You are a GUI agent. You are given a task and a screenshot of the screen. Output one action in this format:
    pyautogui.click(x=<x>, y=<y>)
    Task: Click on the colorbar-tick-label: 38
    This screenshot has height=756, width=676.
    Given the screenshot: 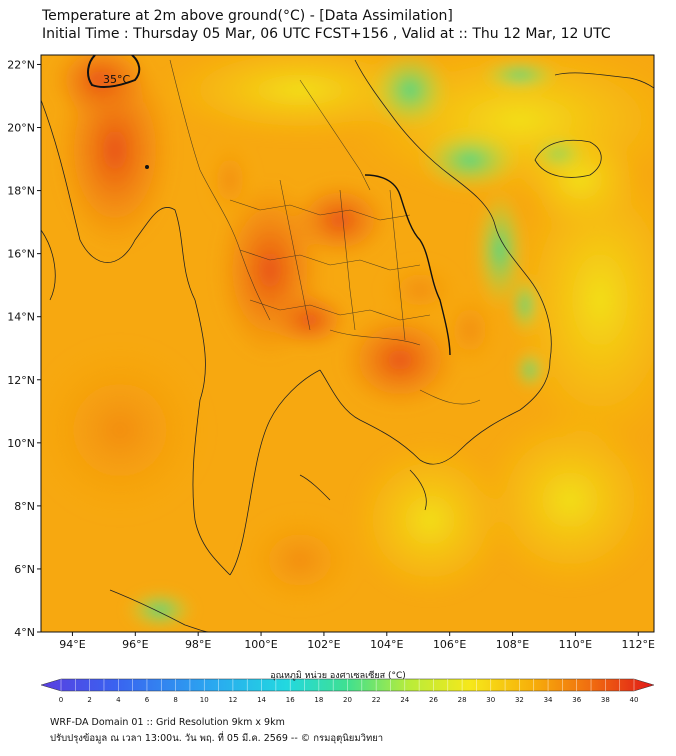 What is the action you would take?
    pyautogui.click(x=605, y=700)
    